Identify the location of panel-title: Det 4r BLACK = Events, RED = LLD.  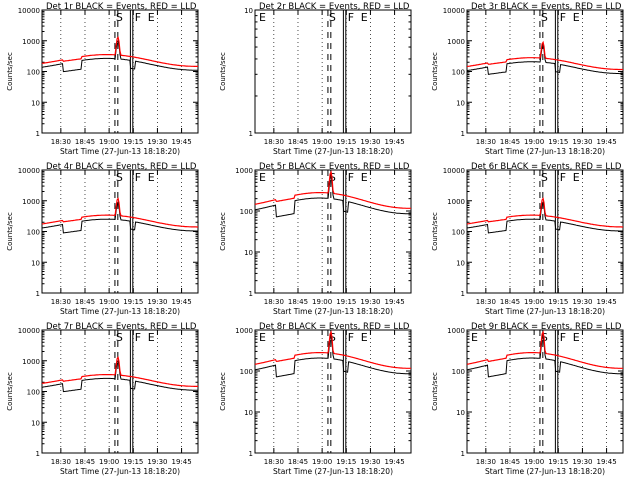
(121, 167).